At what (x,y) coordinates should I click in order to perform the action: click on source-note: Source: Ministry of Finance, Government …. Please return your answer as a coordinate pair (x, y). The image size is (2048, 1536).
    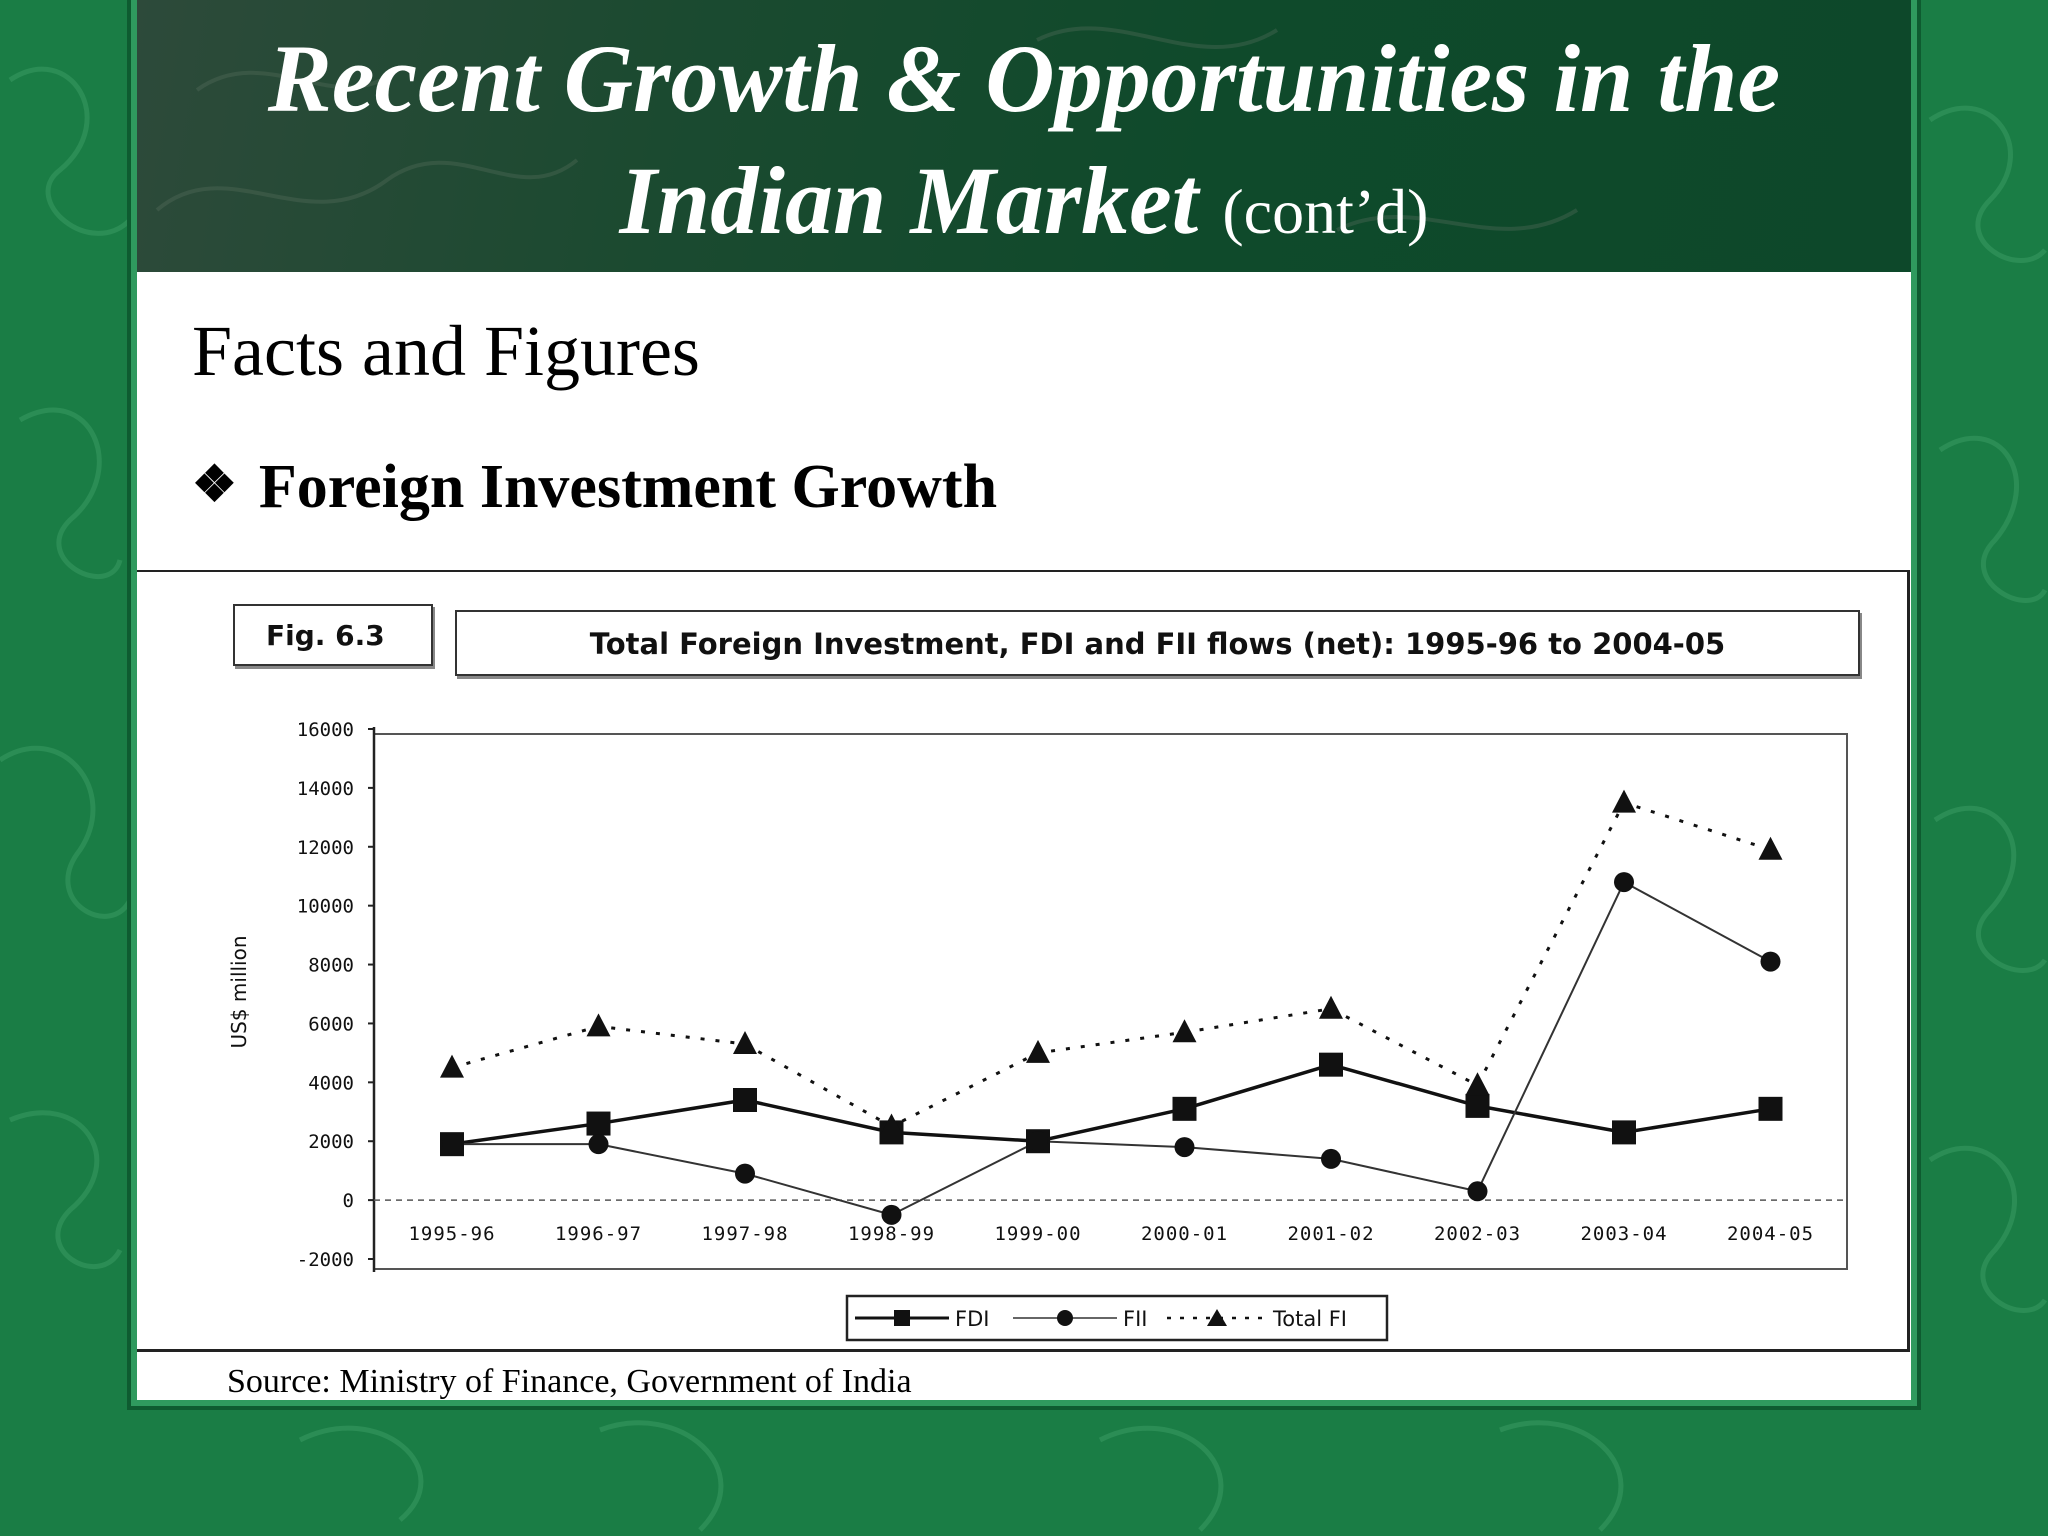
    Looking at the image, I should click on (569, 1381).